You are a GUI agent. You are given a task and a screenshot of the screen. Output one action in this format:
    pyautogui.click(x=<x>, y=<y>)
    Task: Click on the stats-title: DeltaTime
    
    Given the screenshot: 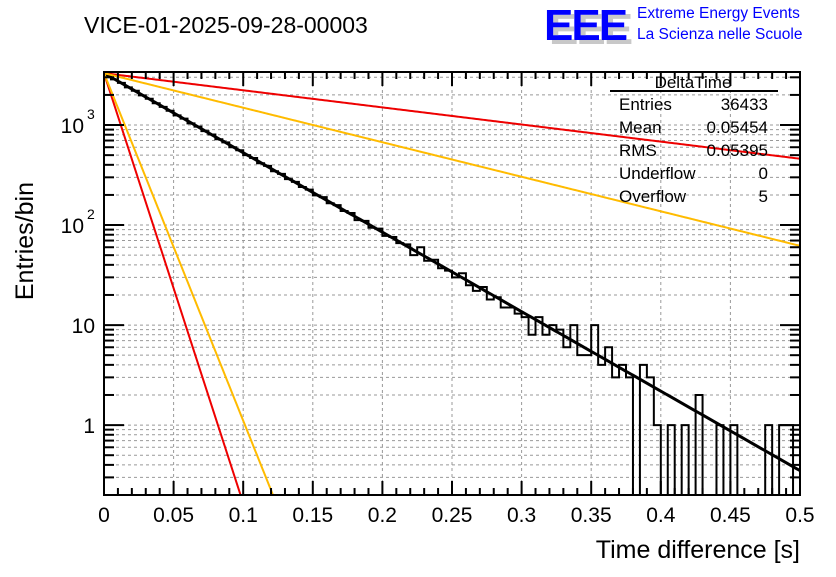 What is the action you would take?
    pyautogui.click(x=693, y=82)
    